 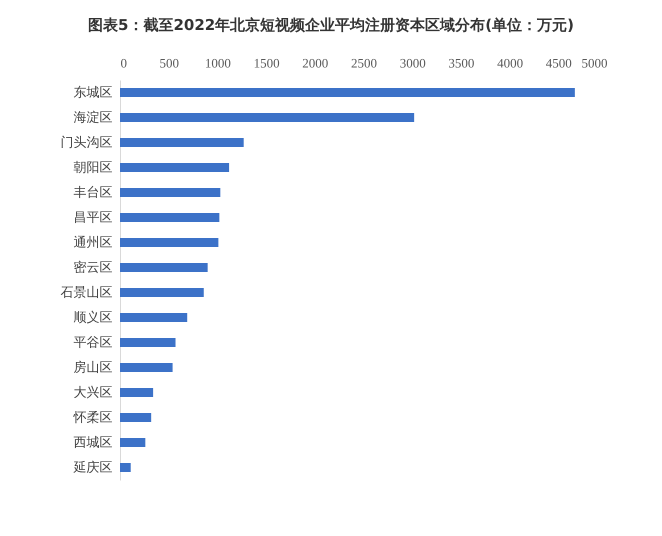 What do you see at coordinates (86, 293) in the screenshot?
I see `y-tick-label: 石景山区` at bounding box center [86, 293].